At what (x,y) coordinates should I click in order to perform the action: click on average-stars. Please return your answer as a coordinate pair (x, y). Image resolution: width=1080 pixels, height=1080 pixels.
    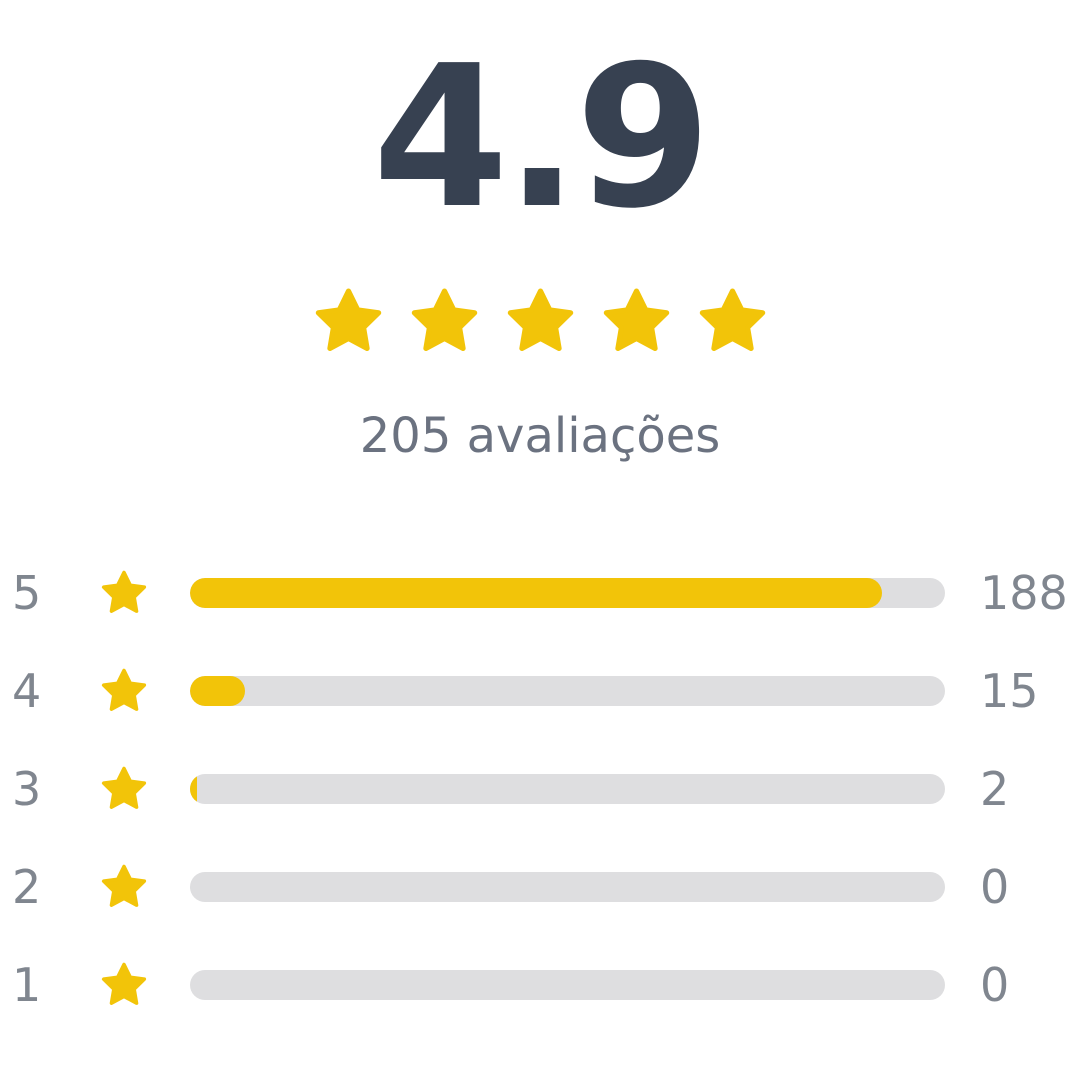
    Looking at the image, I should click on (540, 323).